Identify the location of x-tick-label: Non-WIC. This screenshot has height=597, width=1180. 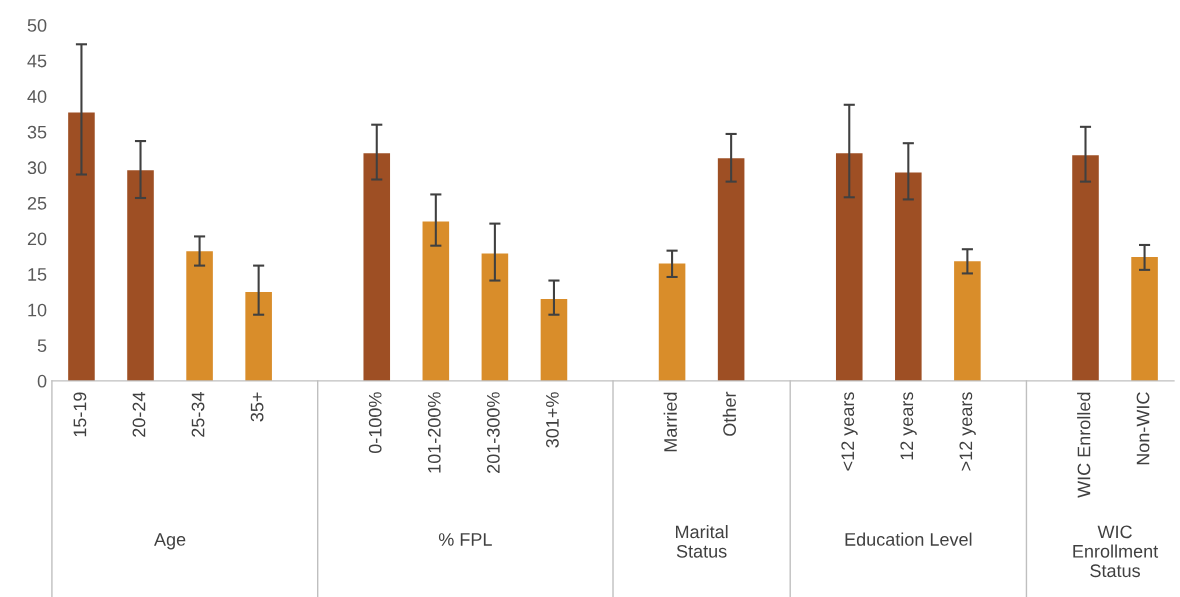
(1143, 428).